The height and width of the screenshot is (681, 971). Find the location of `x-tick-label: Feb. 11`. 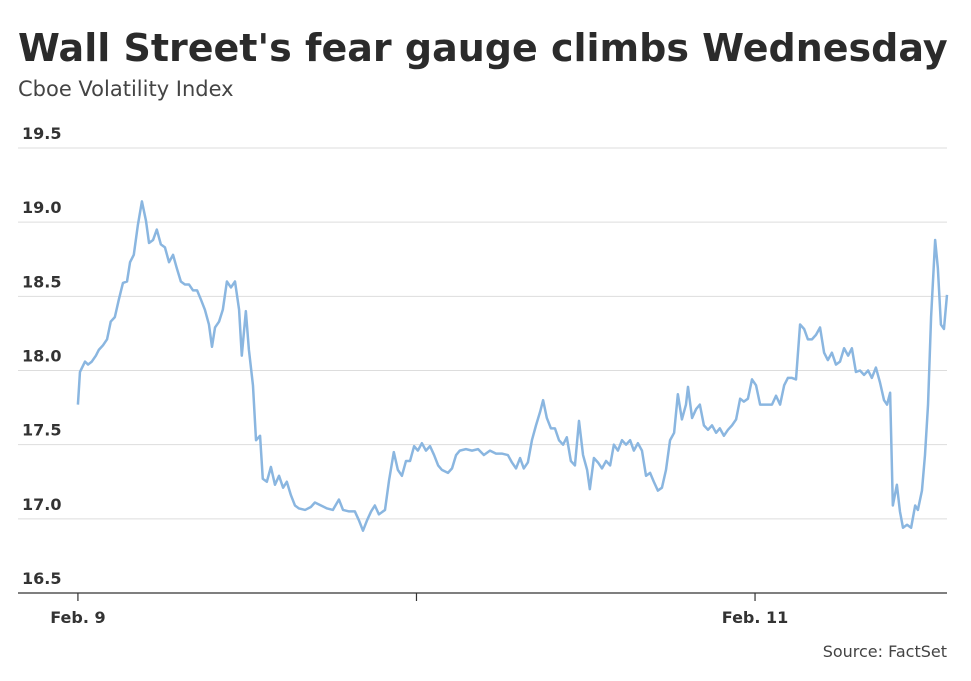

x-tick-label: Feb. 11 is located at coordinates (755, 617).